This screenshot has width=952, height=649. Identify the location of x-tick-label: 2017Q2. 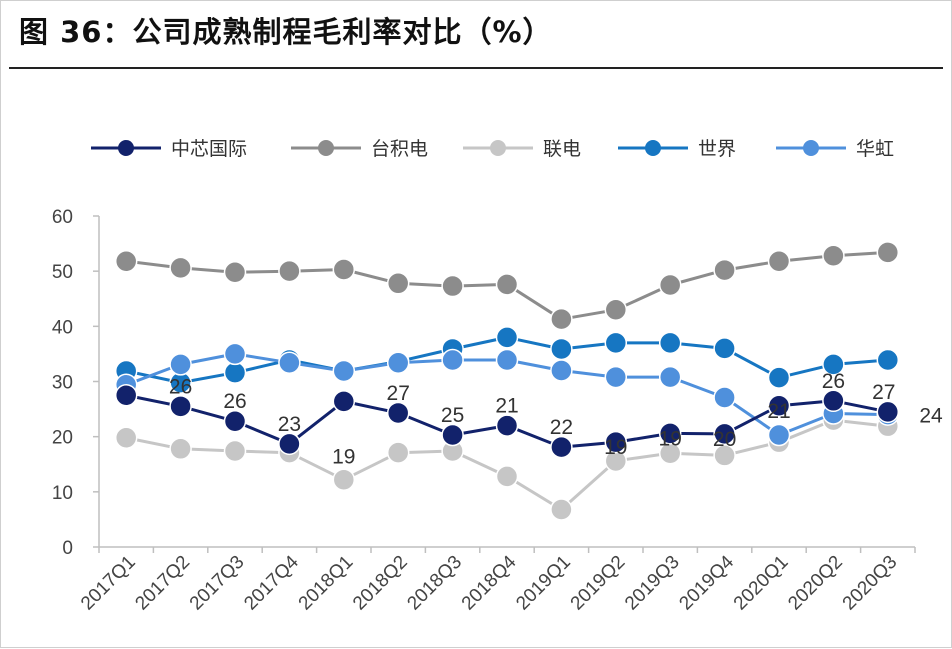
(162, 583).